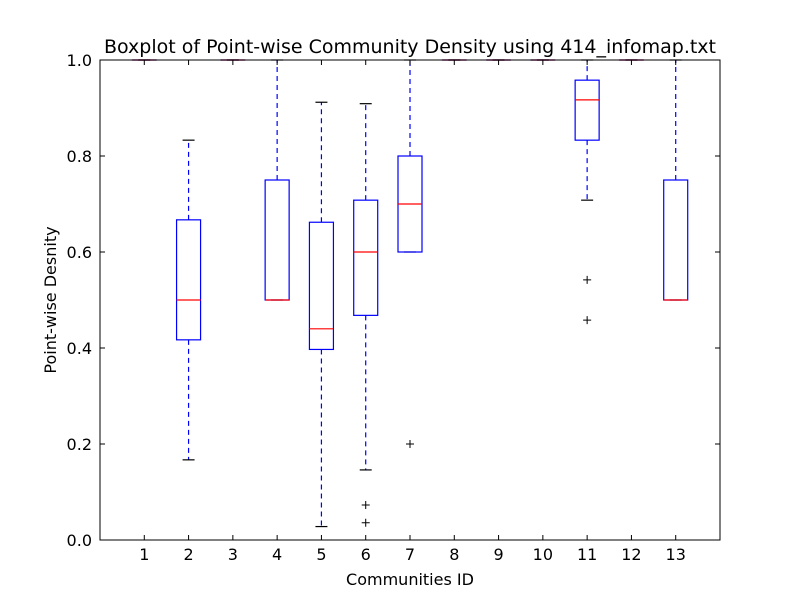 The image size is (800, 600). What do you see at coordinates (543, 554) in the screenshot?
I see `x-tick-label-10: 10` at bounding box center [543, 554].